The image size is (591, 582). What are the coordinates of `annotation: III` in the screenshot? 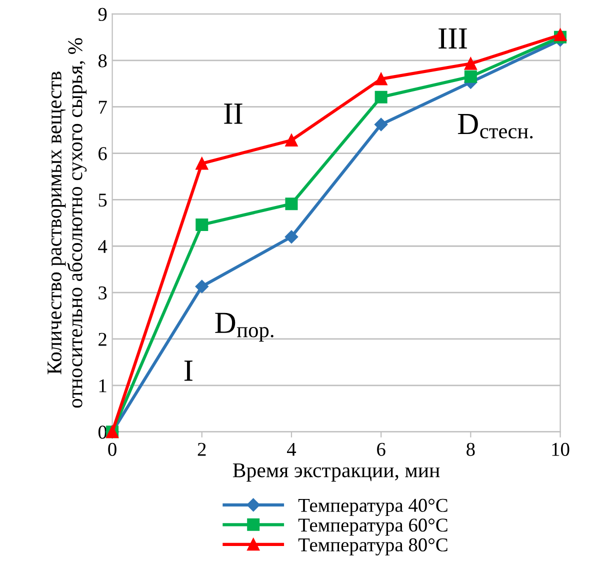 It's located at (452, 38).